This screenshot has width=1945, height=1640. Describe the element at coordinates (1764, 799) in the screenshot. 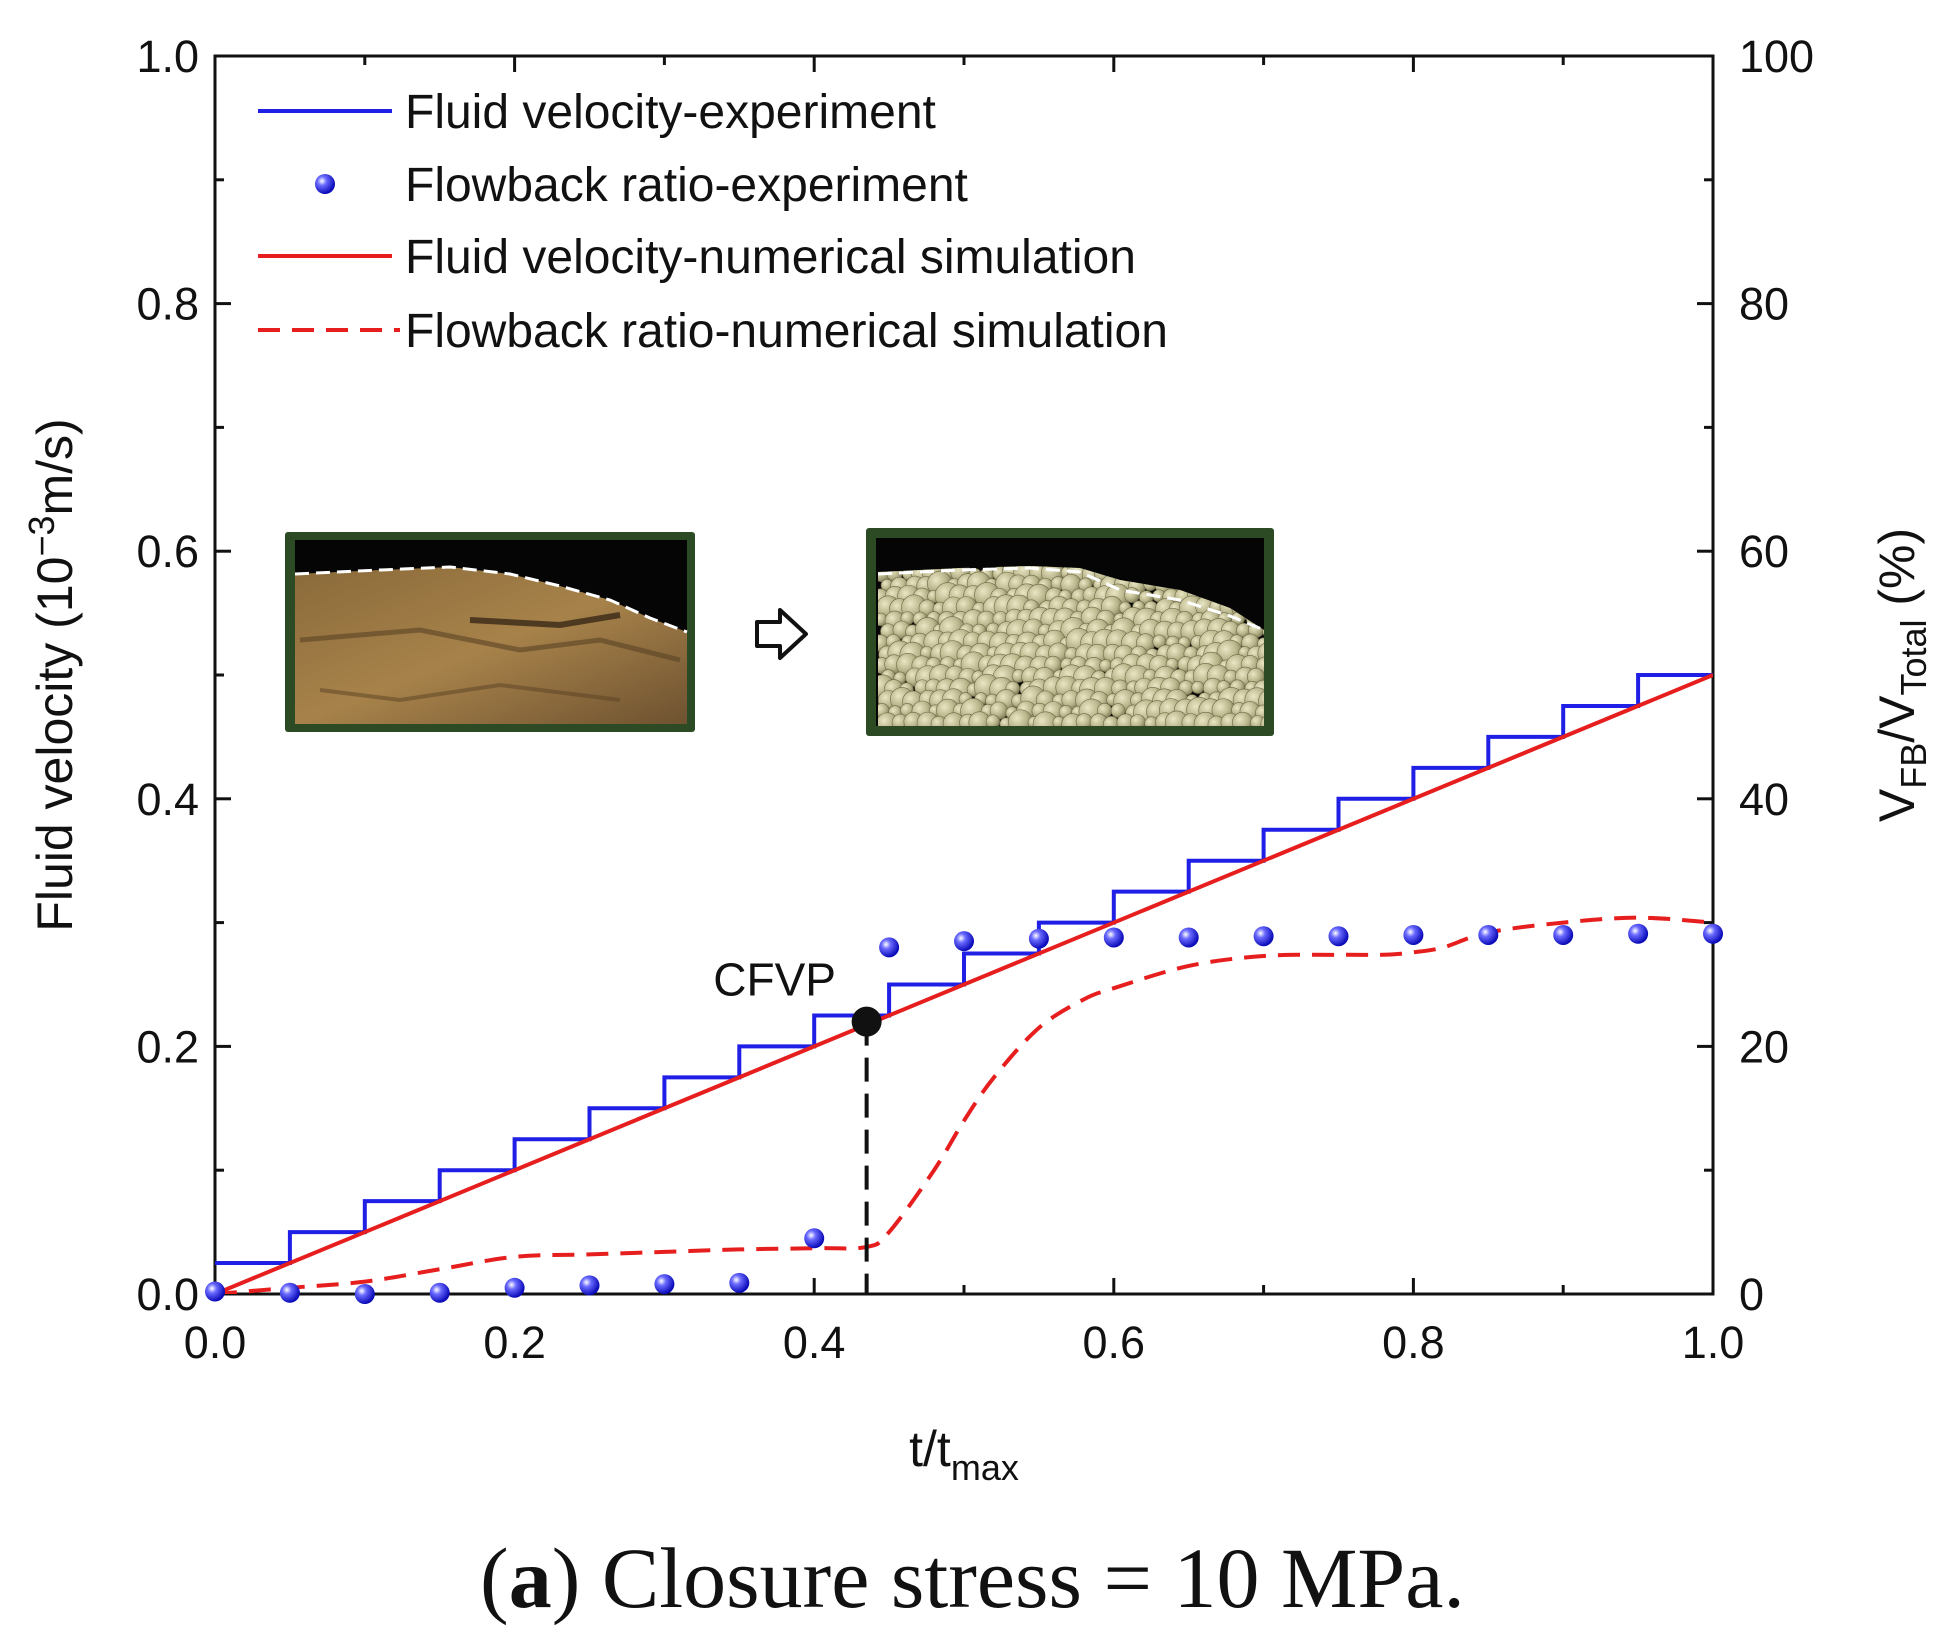

I see `y2-tick-label: 40` at that location.